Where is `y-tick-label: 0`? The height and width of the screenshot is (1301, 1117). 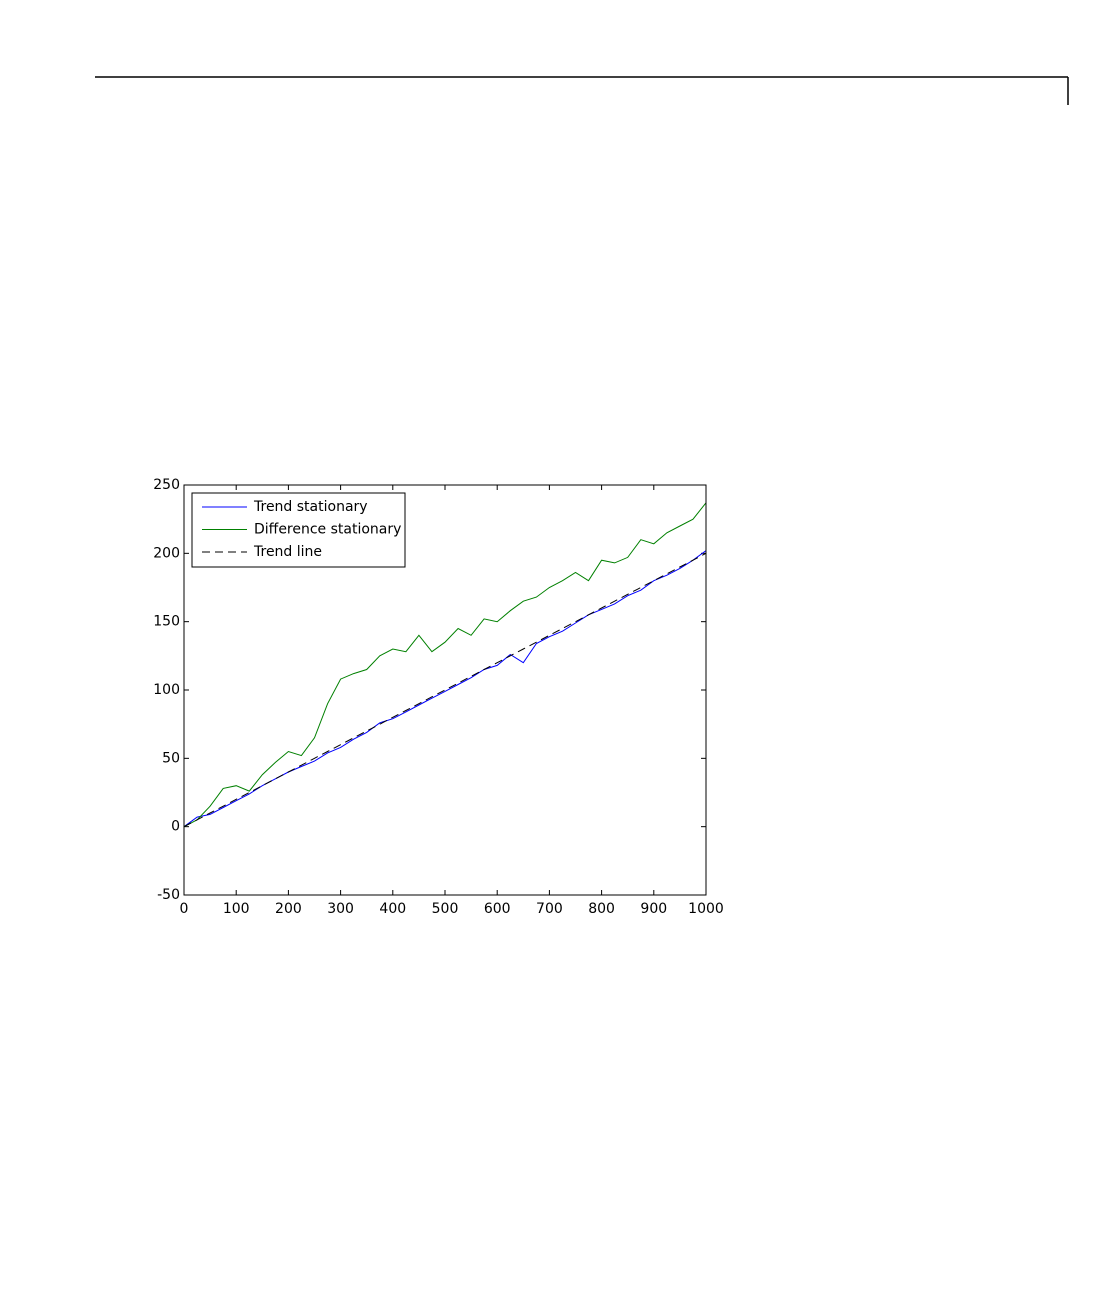 y-tick-label: 0 is located at coordinates (175, 827).